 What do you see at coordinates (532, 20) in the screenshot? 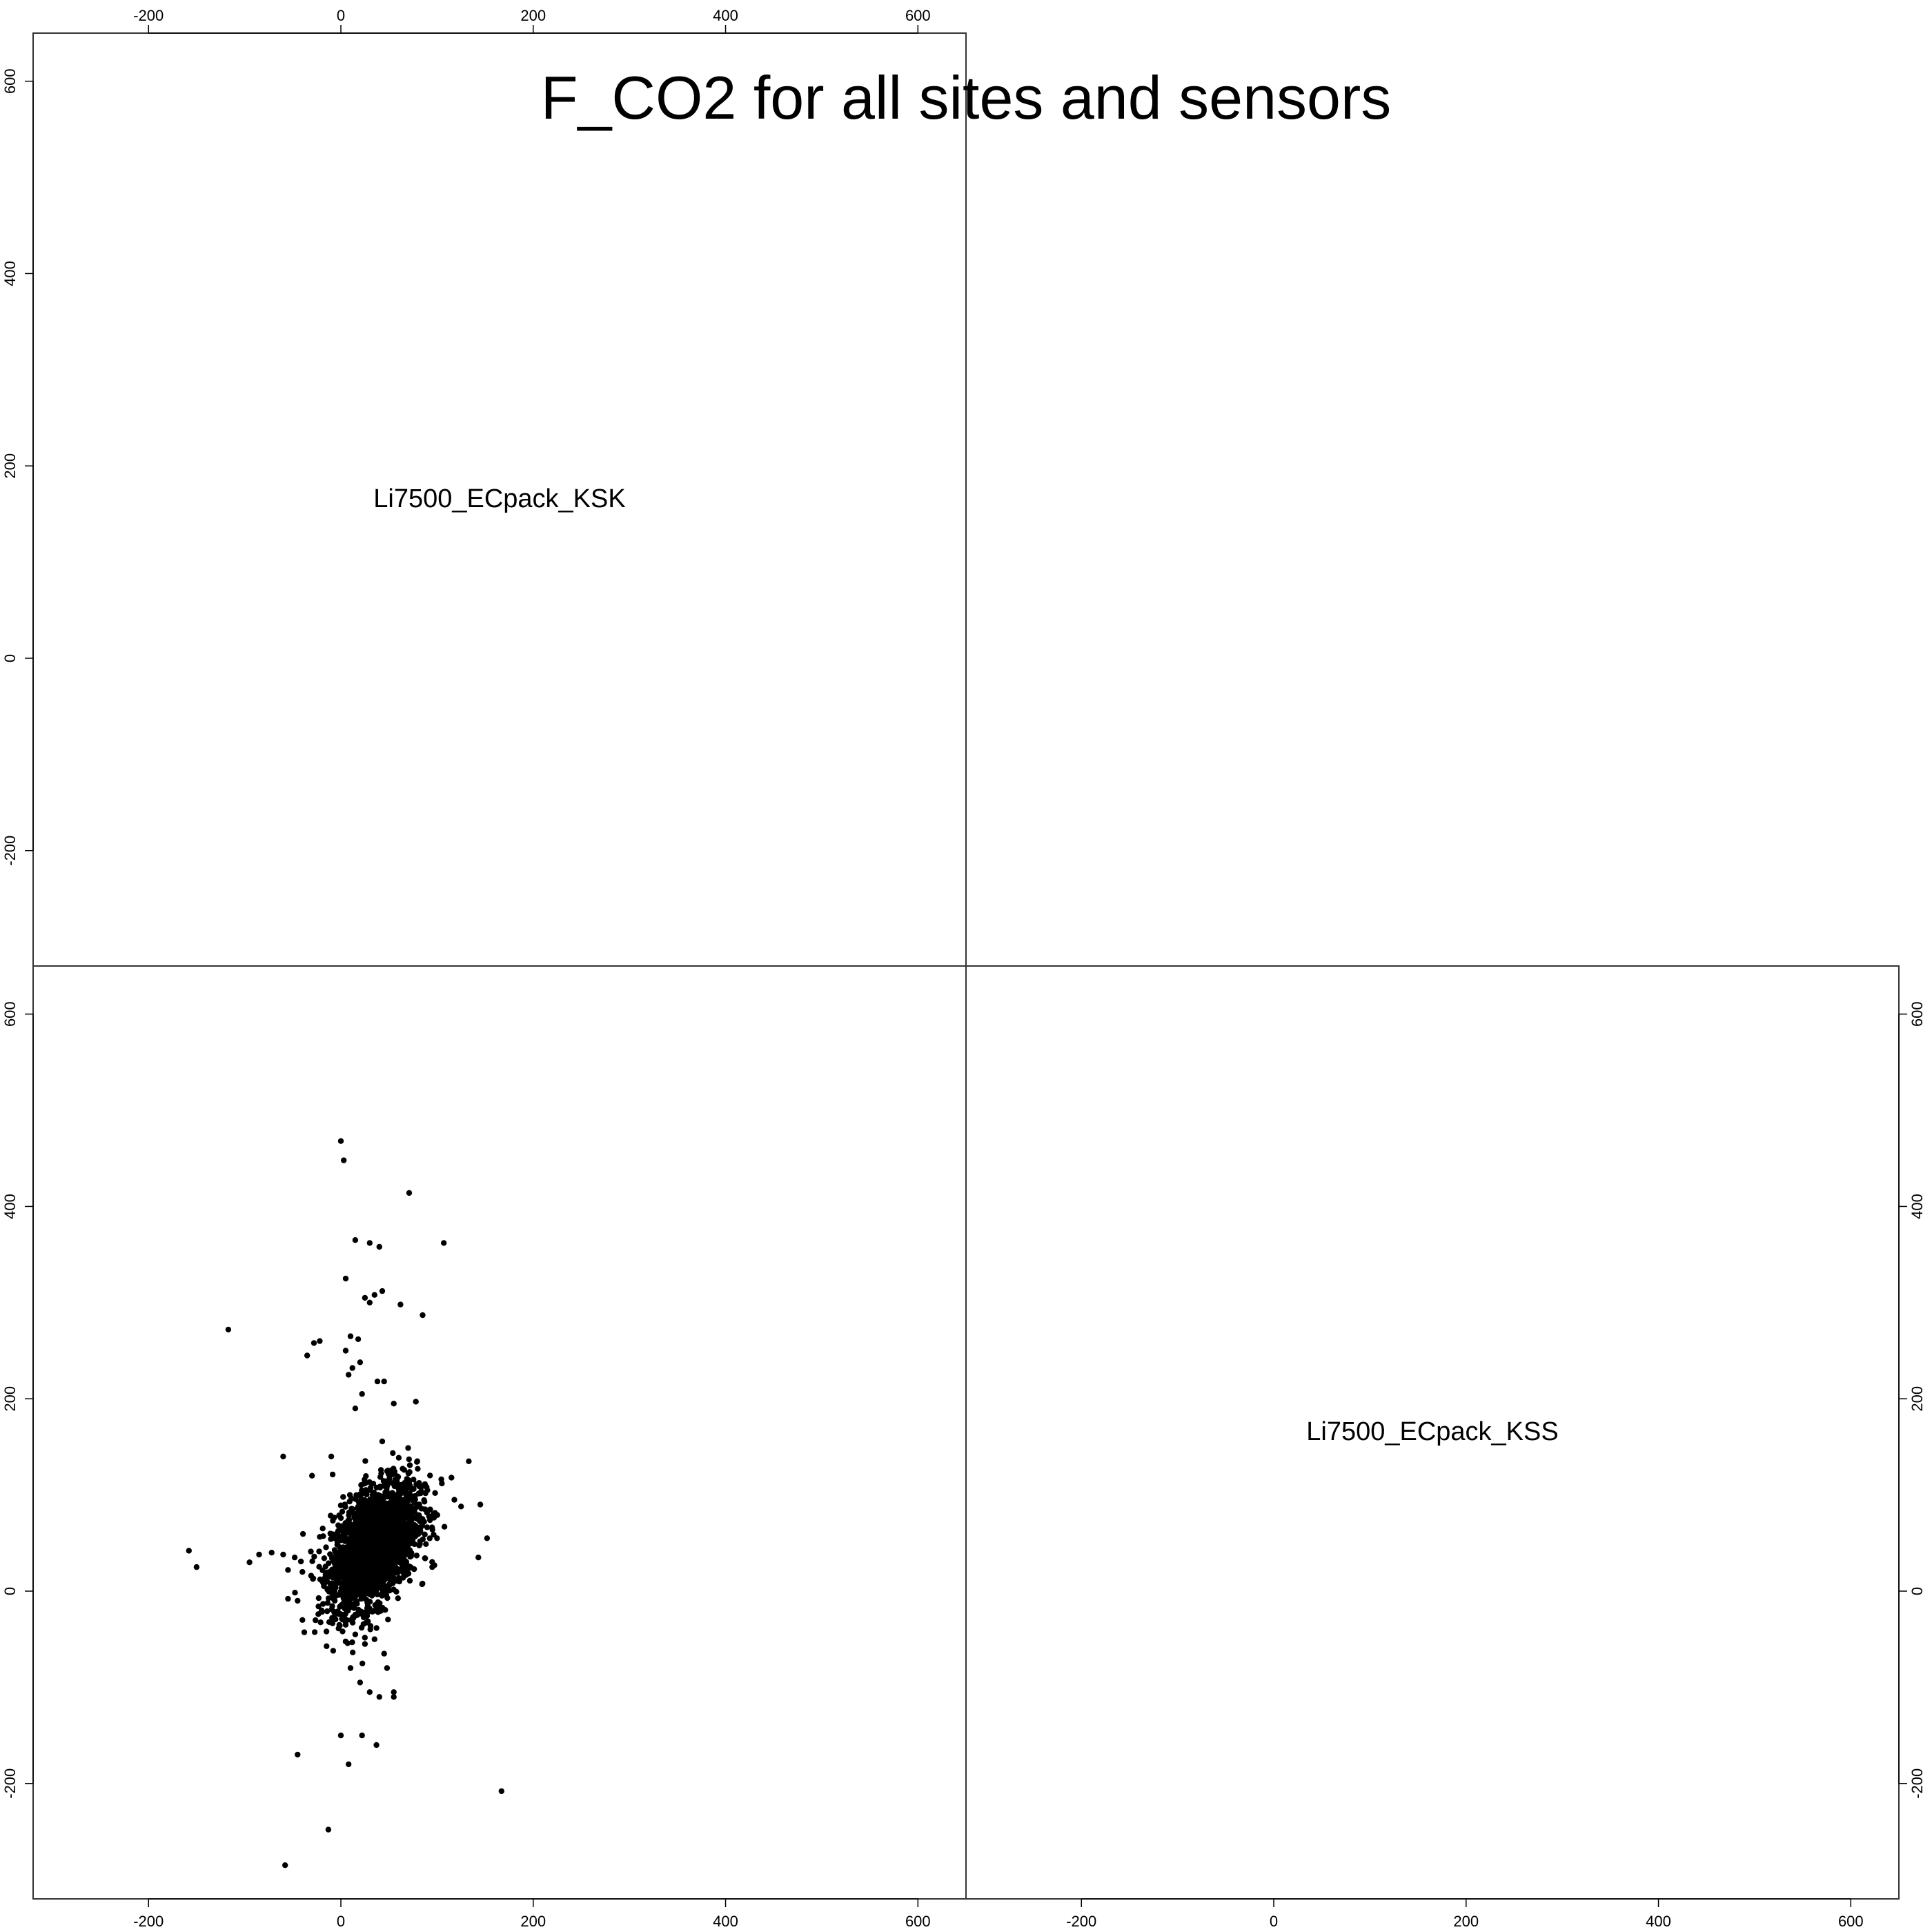
I see `axis-top: -200 0 200 400 600` at bounding box center [532, 20].